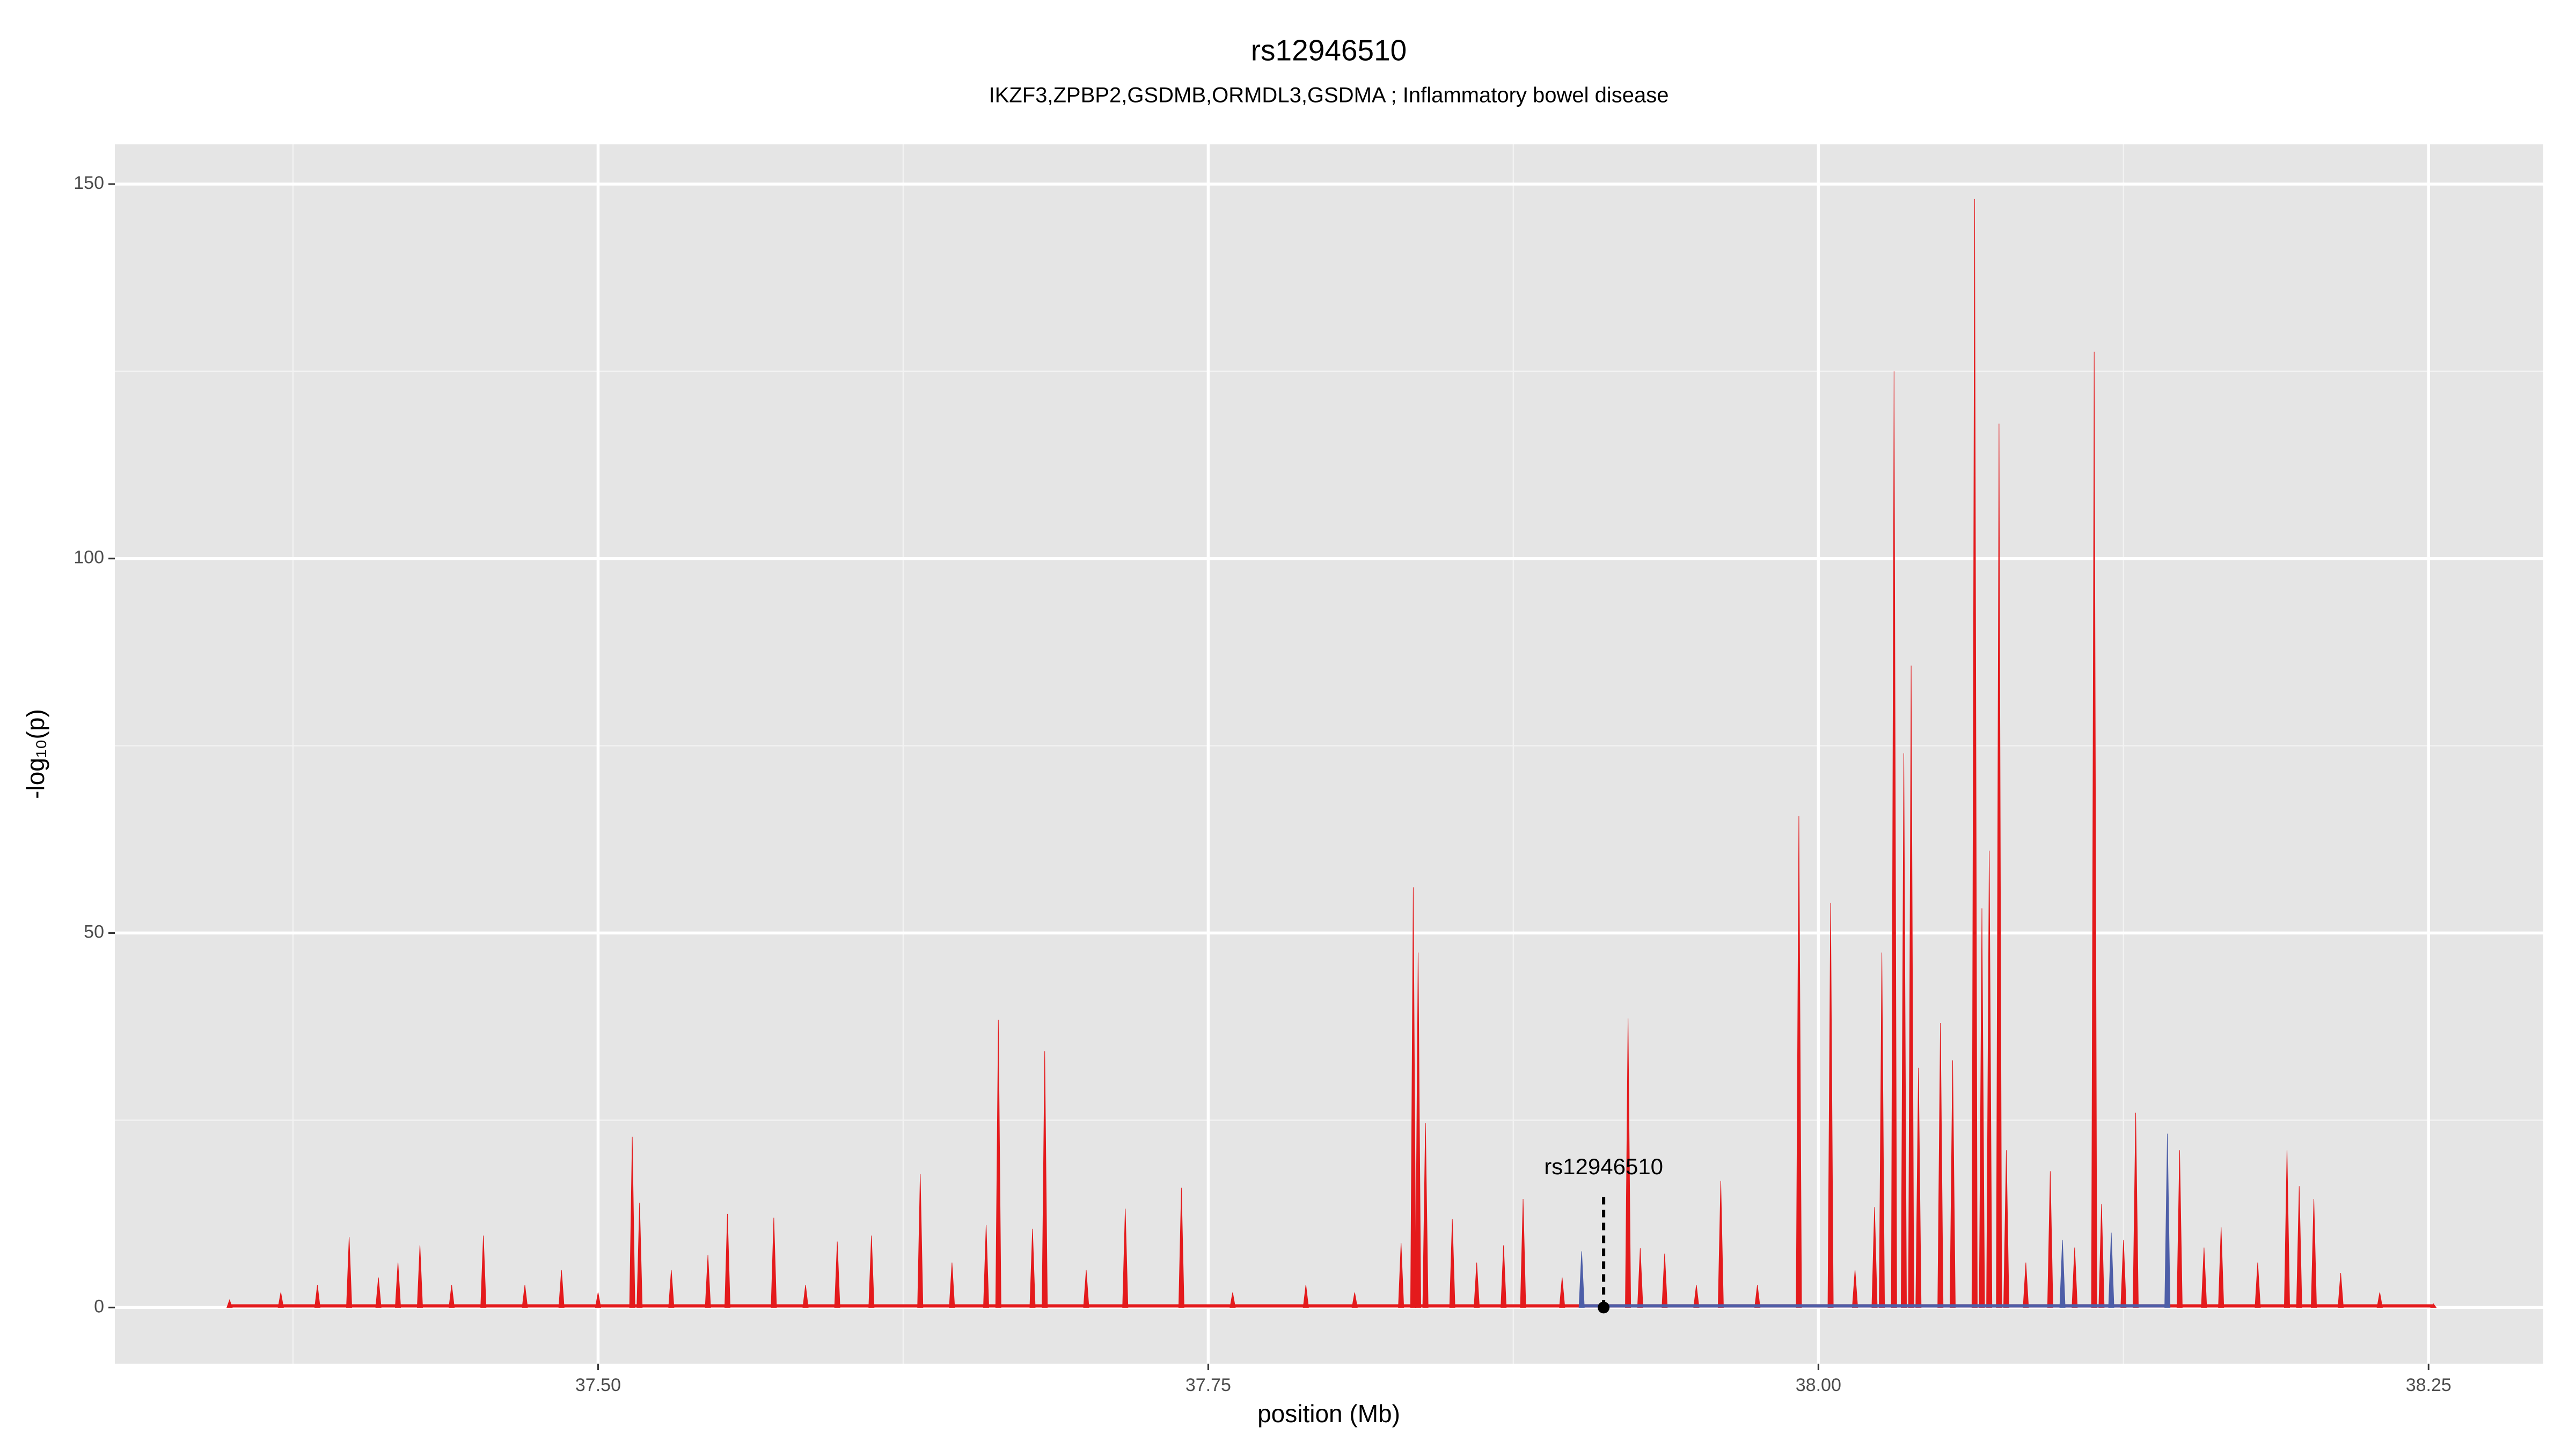 The image size is (2576, 1449). I want to click on x-tick-label: 37.75, so click(1208, 1385).